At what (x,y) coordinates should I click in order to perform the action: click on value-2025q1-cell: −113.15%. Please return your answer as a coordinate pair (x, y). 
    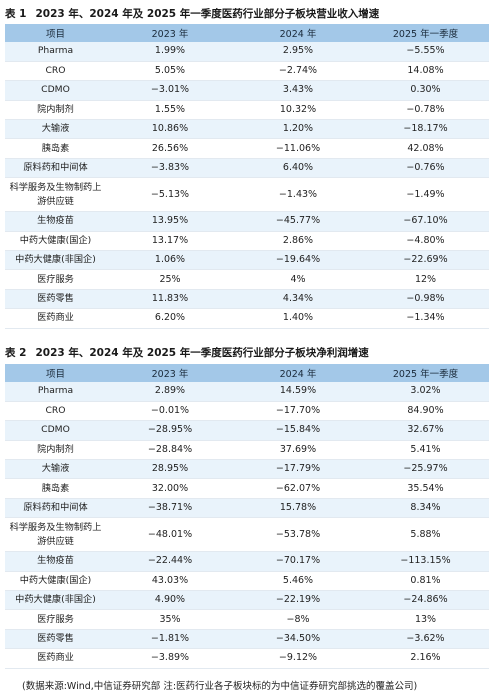
    Looking at the image, I should click on (425, 561).